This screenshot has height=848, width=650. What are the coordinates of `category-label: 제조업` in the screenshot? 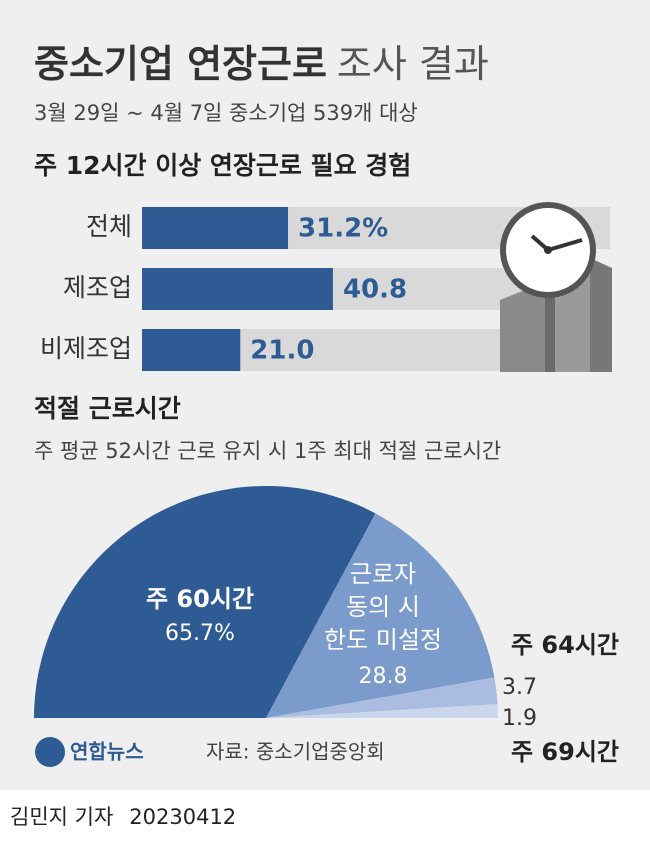 It's located at (97, 287).